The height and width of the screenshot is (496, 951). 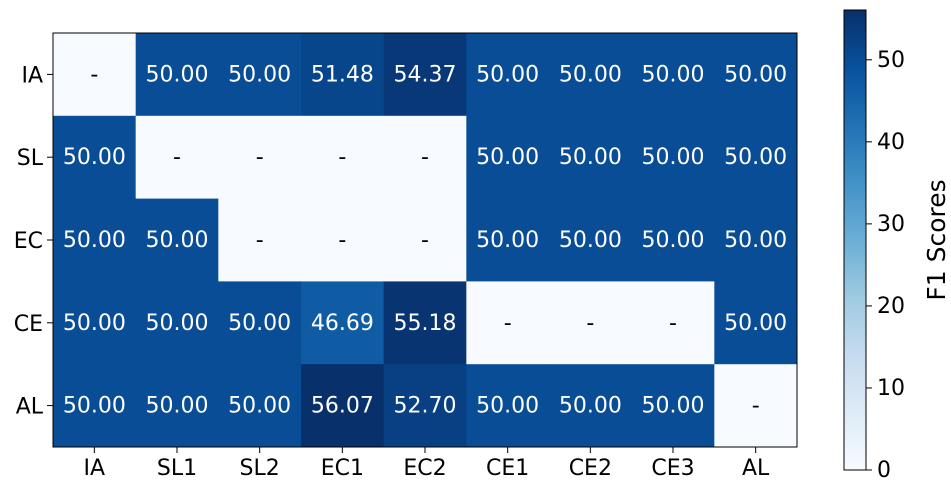 I want to click on cell-label-AL-EC1: 56.07, so click(x=342, y=406).